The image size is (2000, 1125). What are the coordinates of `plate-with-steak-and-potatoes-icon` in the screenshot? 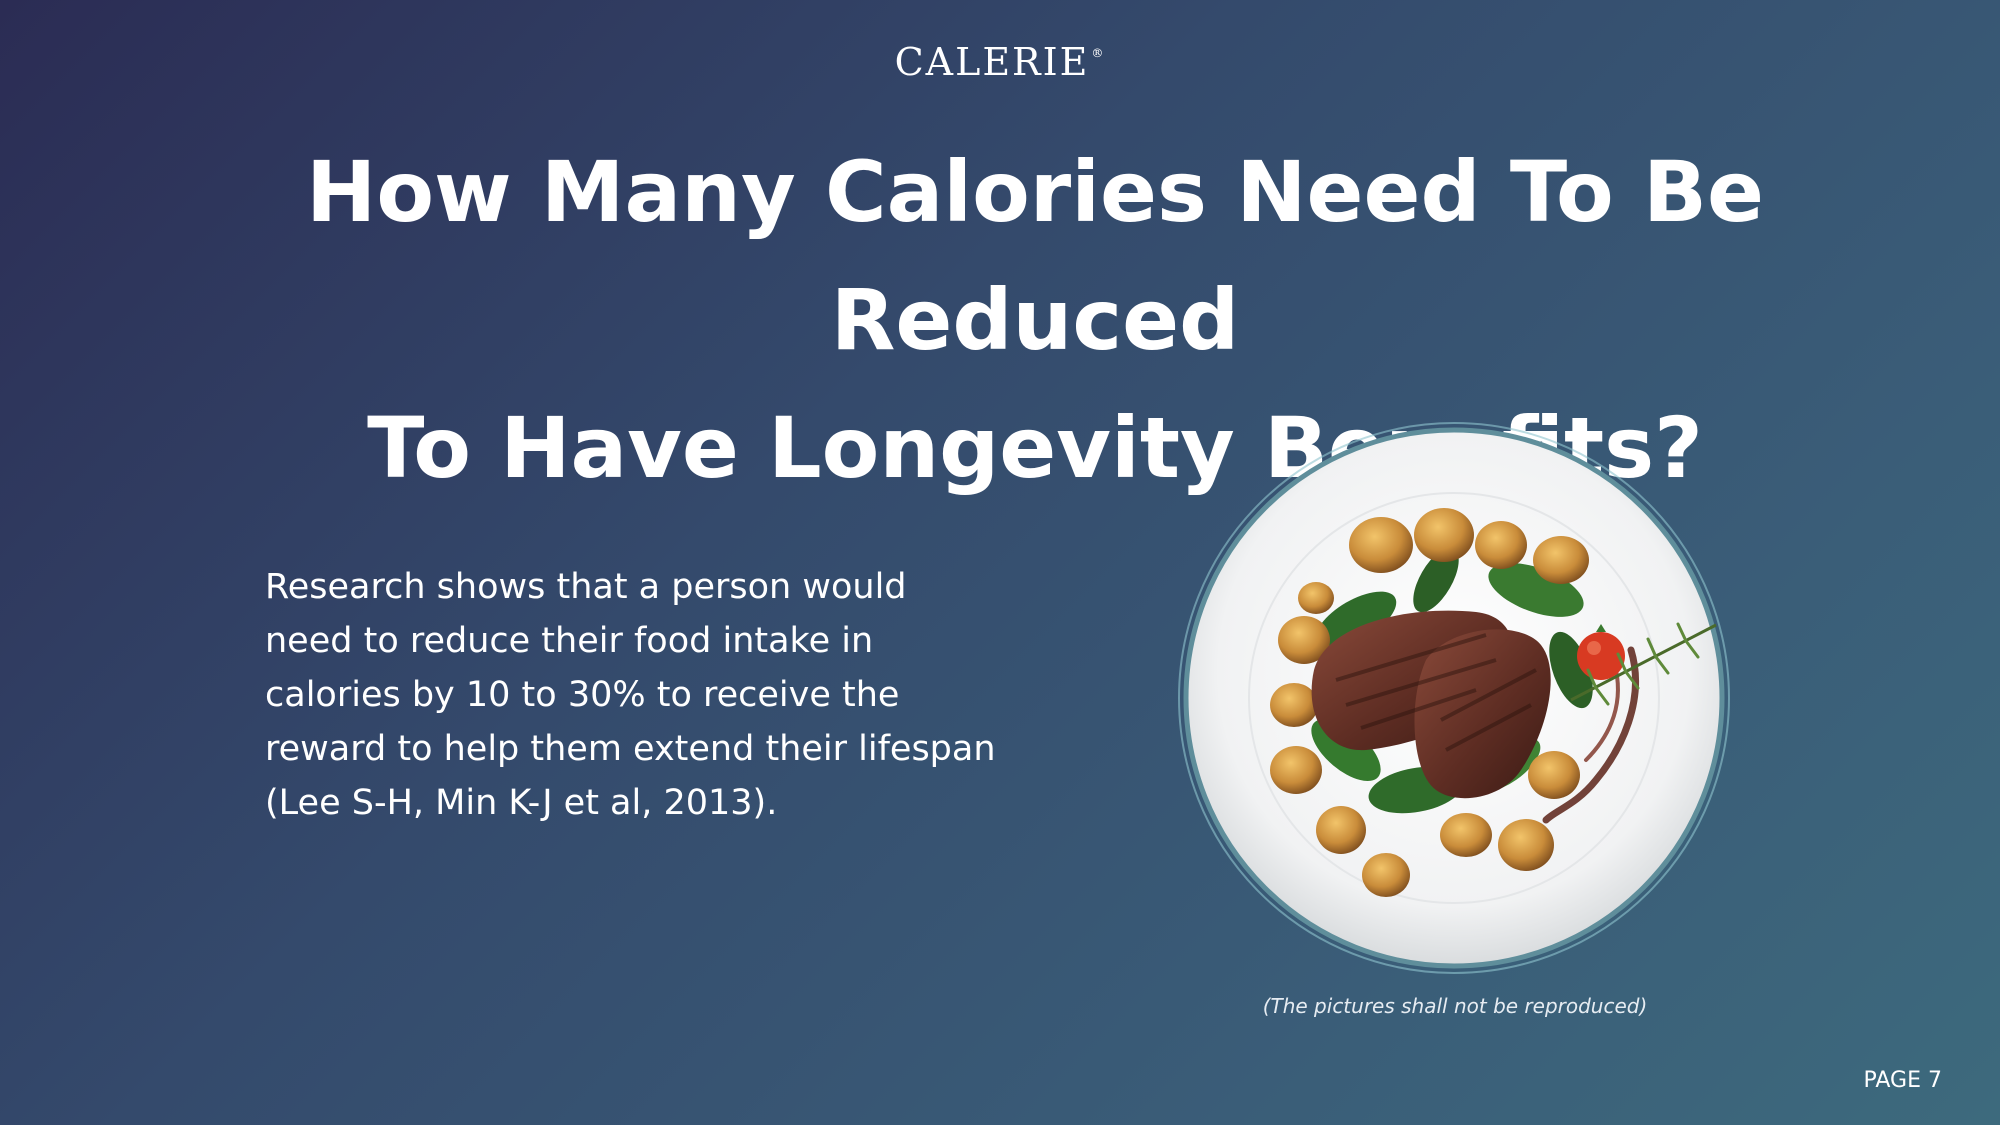 It's located at (1454, 698).